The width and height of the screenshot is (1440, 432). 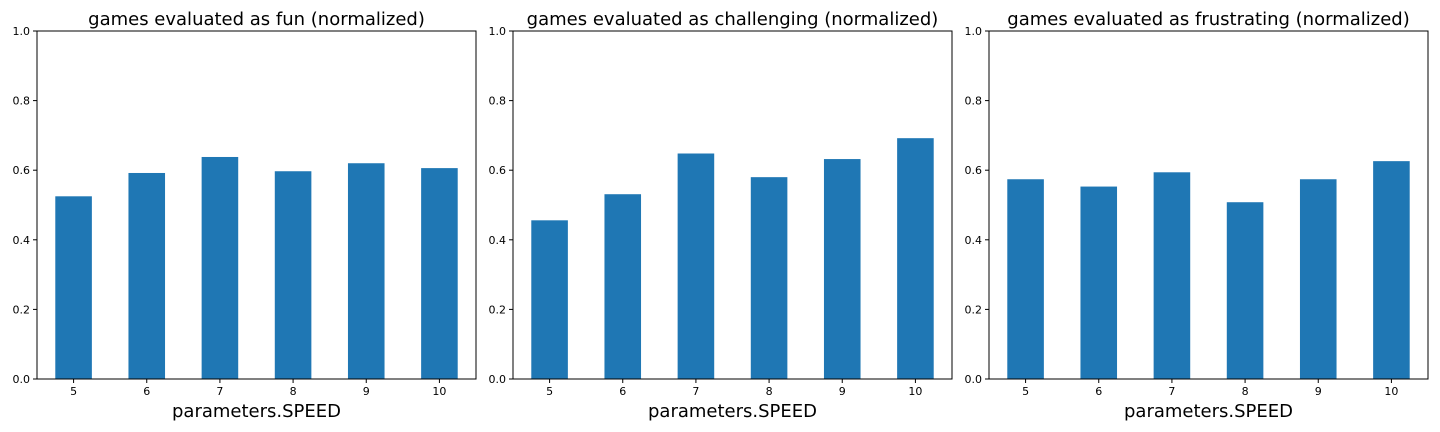 What do you see at coordinates (22, 170) in the screenshot?
I see `y-tick-label-0-3: 0.6` at bounding box center [22, 170].